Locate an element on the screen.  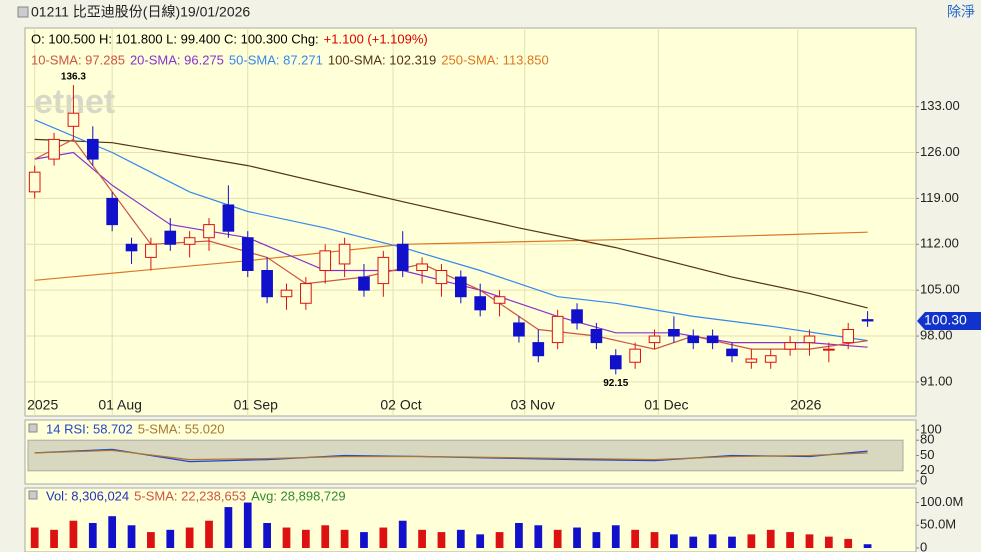
y-tick-label: 133.00 is located at coordinates (940, 105).